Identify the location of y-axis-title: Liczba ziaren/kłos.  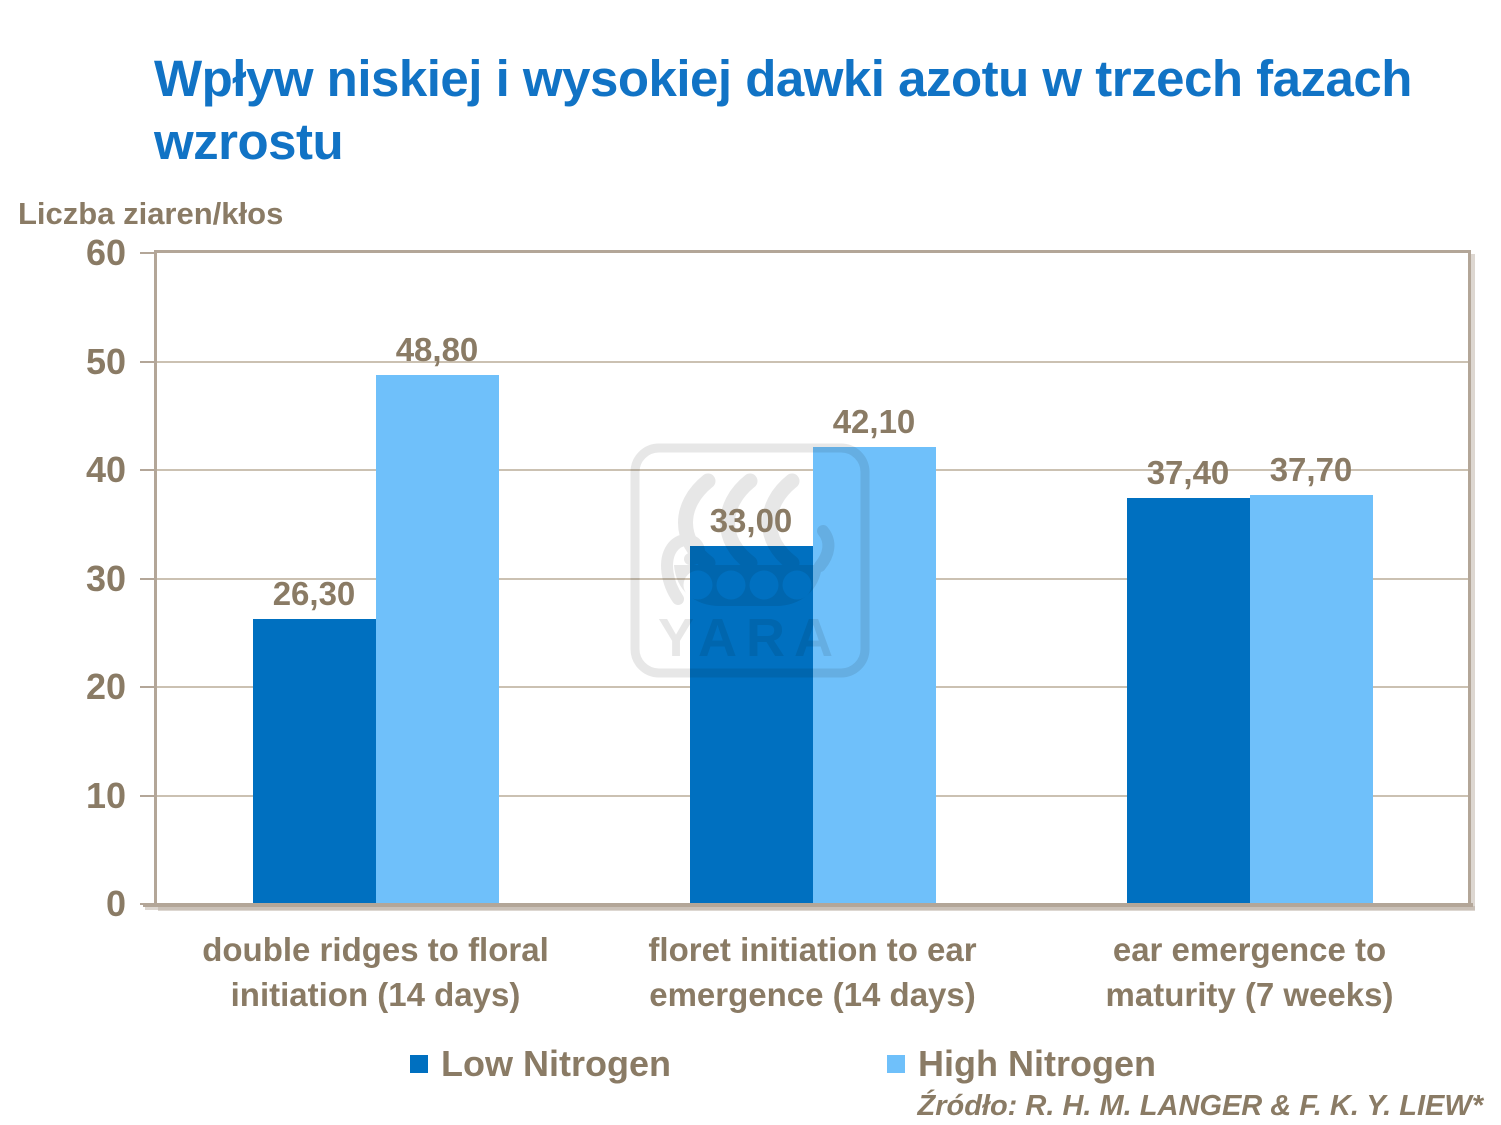
(151, 213).